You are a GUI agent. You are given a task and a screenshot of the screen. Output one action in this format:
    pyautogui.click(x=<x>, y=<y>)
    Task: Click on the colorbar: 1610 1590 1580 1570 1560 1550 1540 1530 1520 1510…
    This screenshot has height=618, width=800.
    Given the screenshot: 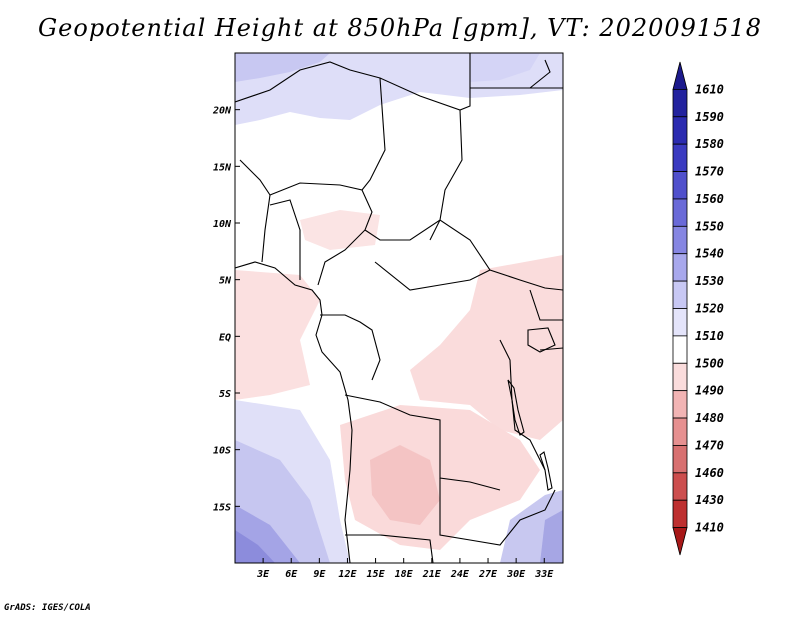 What is the action you would take?
    pyautogui.click(x=698, y=308)
    